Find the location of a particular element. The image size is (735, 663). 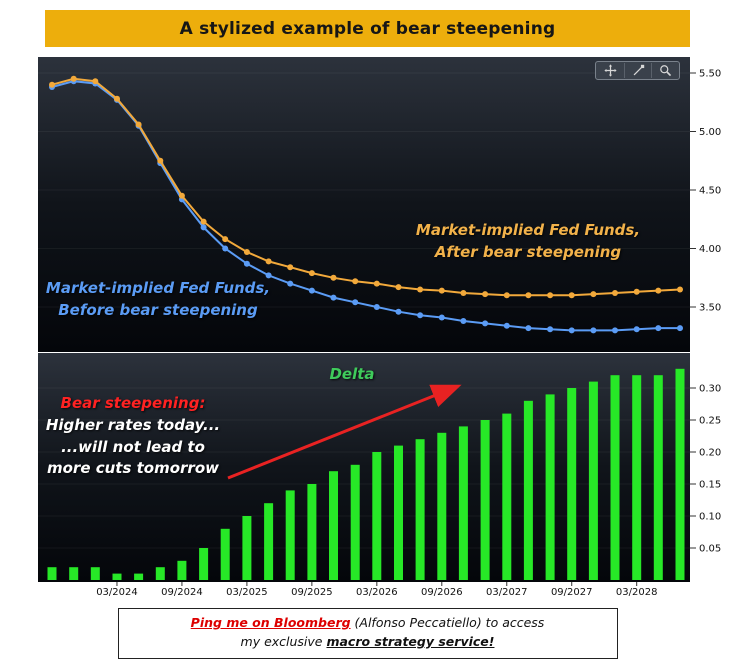

svg-text: 0.15 is located at coordinates (710, 485).